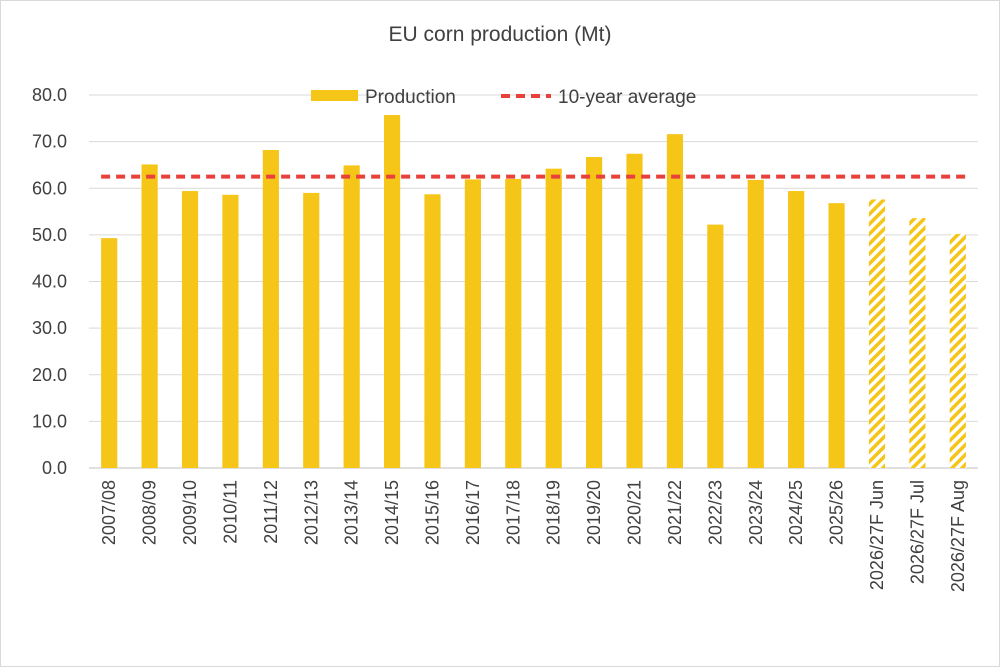  I want to click on x-tick-label: 2012/13, so click(311, 512).